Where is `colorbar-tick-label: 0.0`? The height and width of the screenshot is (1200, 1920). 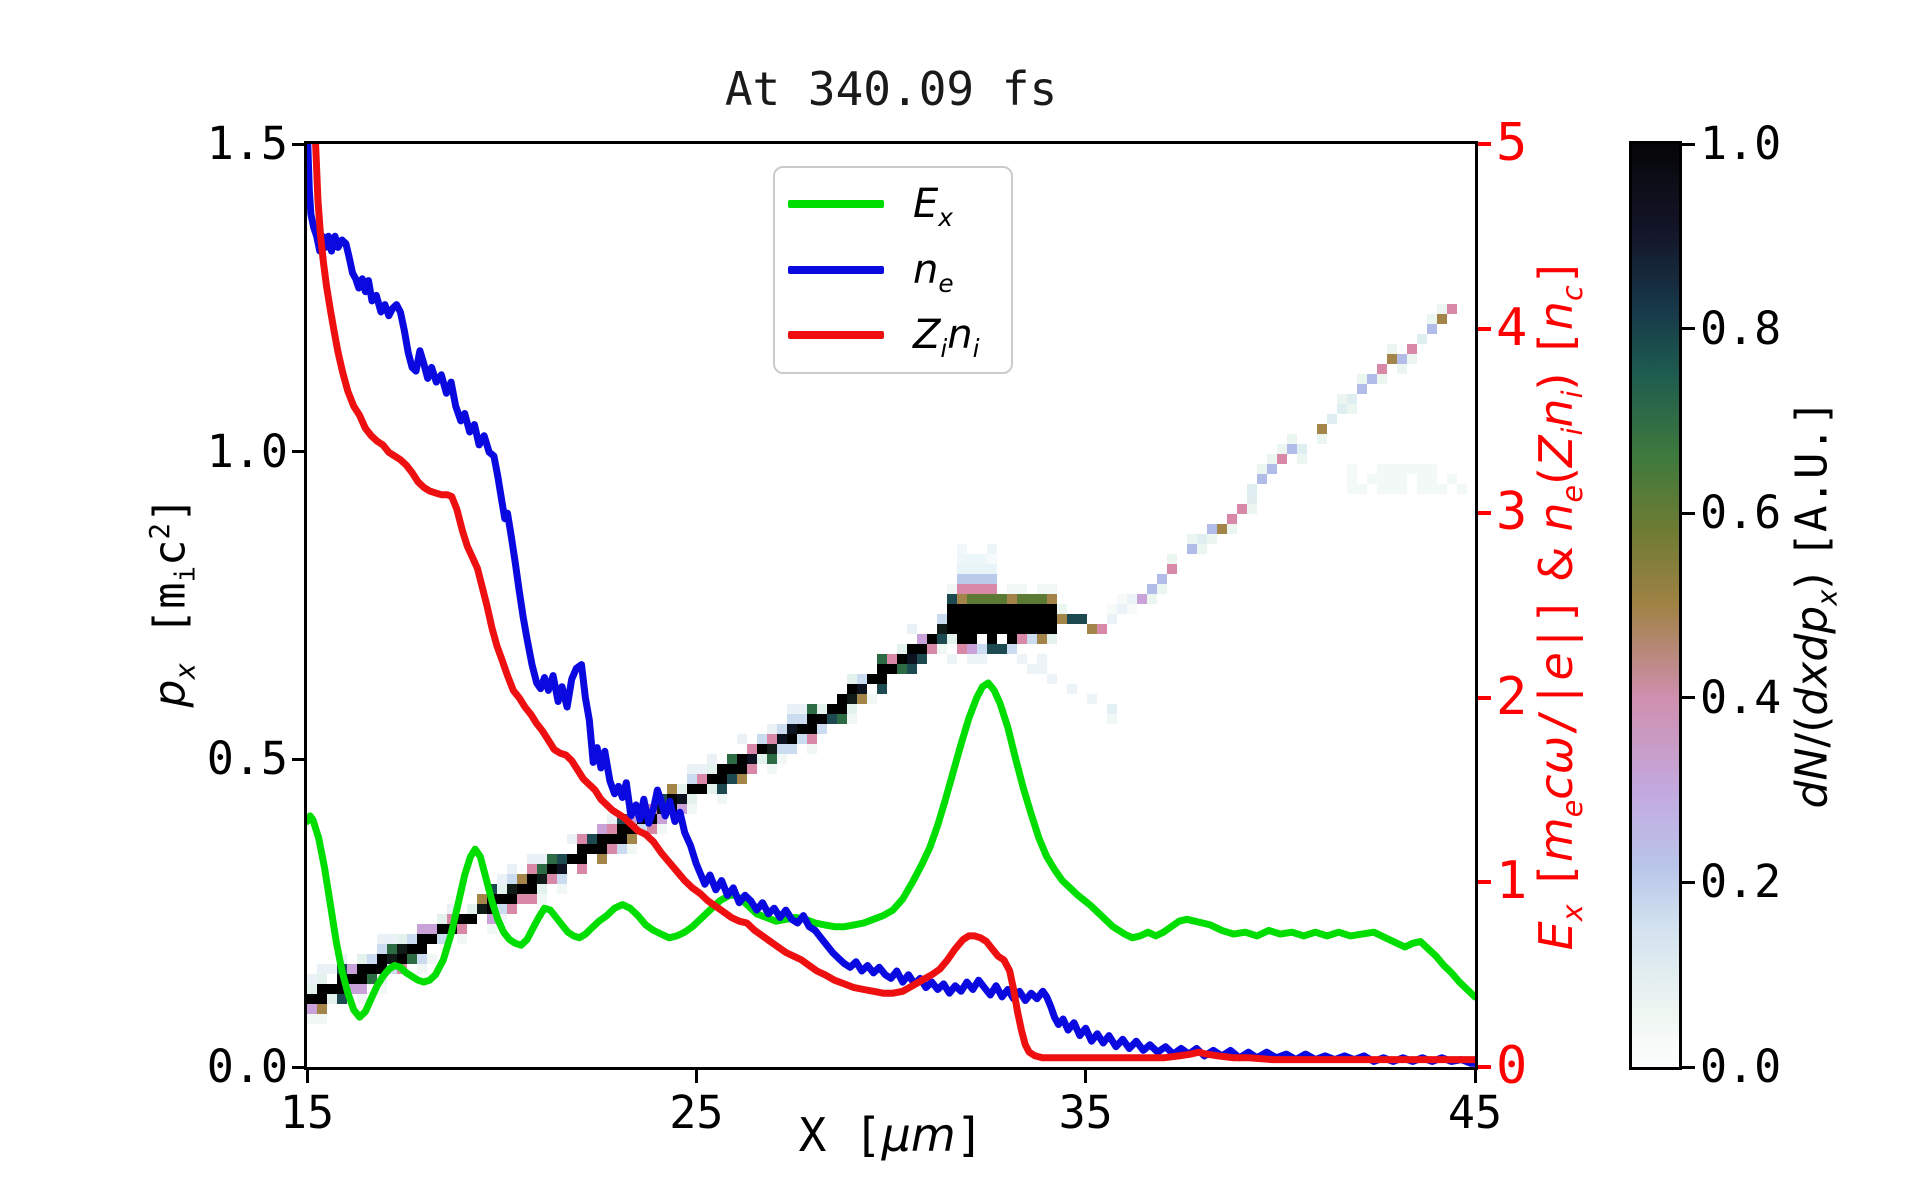
colorbar-tick-label: 0.0 is located at coordinates (1741, 1066).